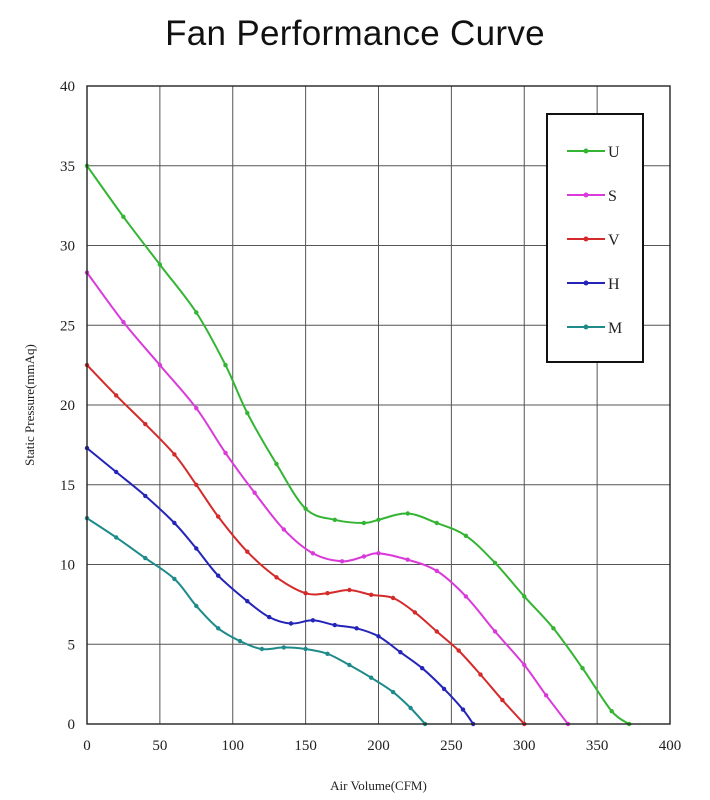 Image resolution: width=710 pixels, height=800 pixels. I want to click on y-tick-label: 15, so click(67, 486).